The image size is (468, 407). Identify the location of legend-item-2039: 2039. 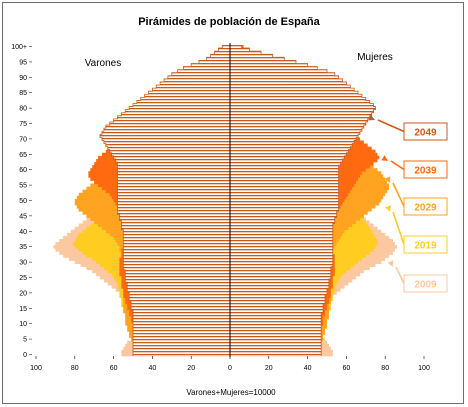
(414, 167).